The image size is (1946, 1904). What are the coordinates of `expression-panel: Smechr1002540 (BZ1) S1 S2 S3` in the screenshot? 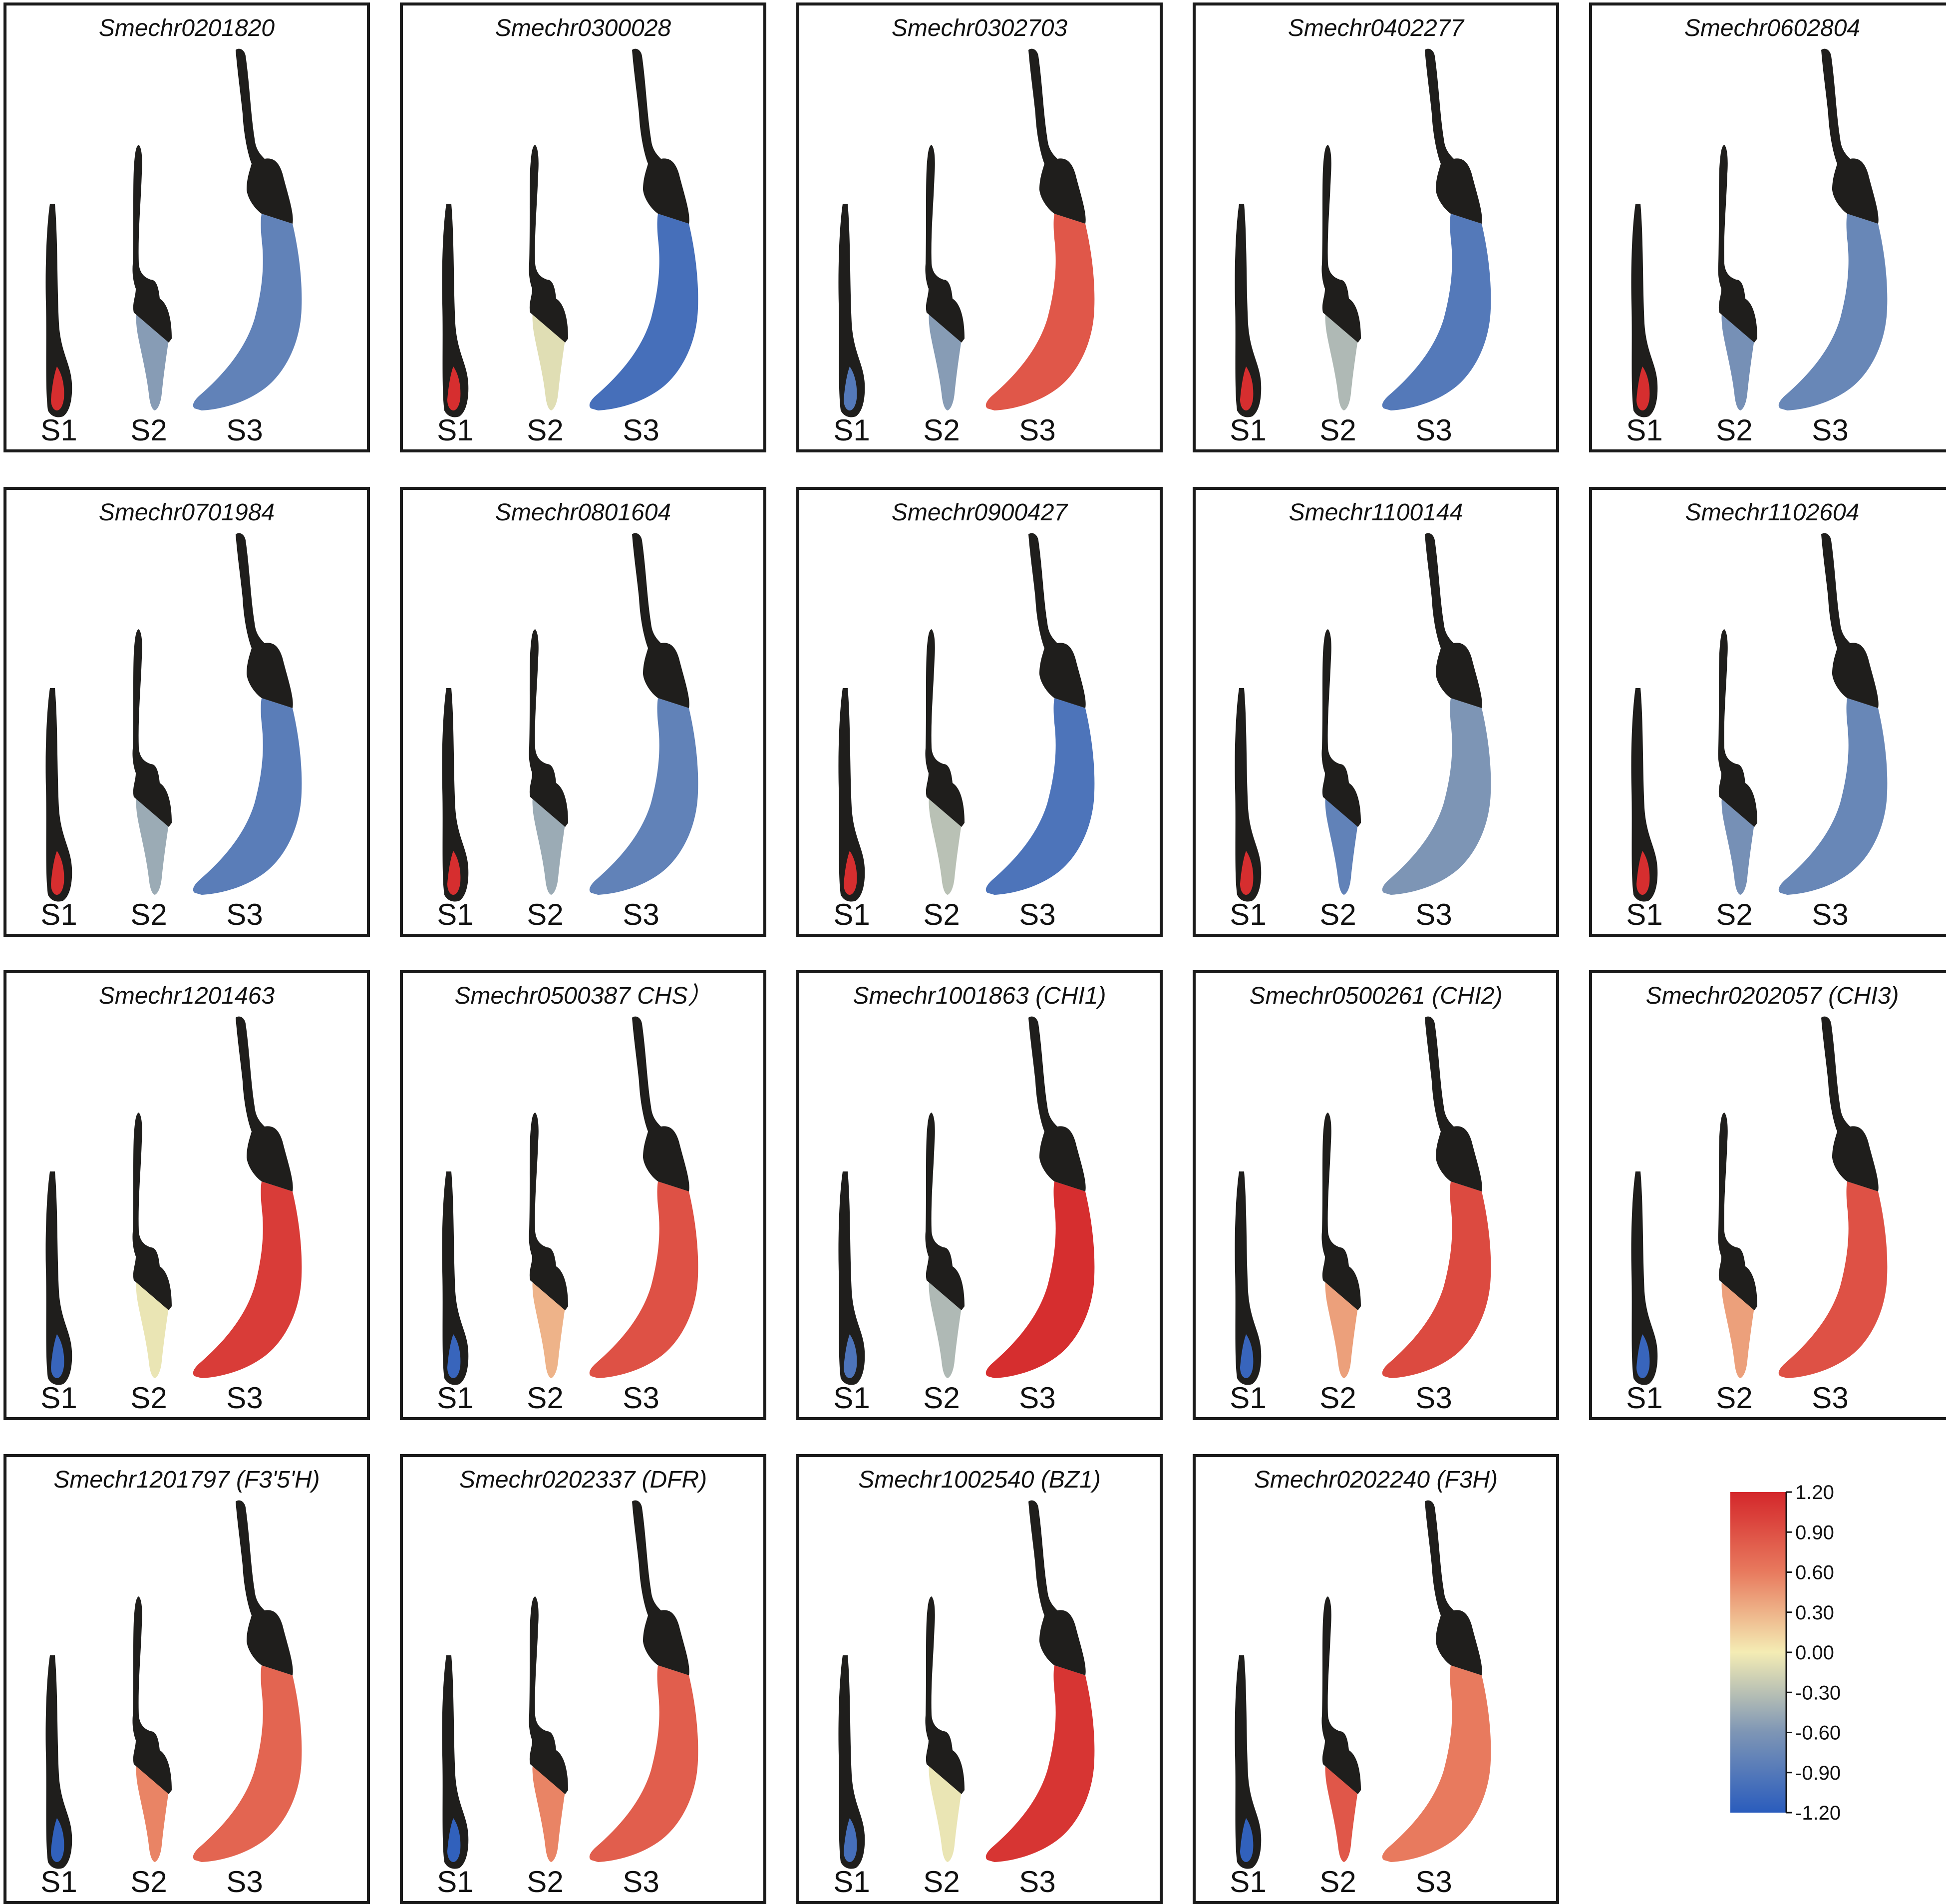 It's located at (980, 1679).